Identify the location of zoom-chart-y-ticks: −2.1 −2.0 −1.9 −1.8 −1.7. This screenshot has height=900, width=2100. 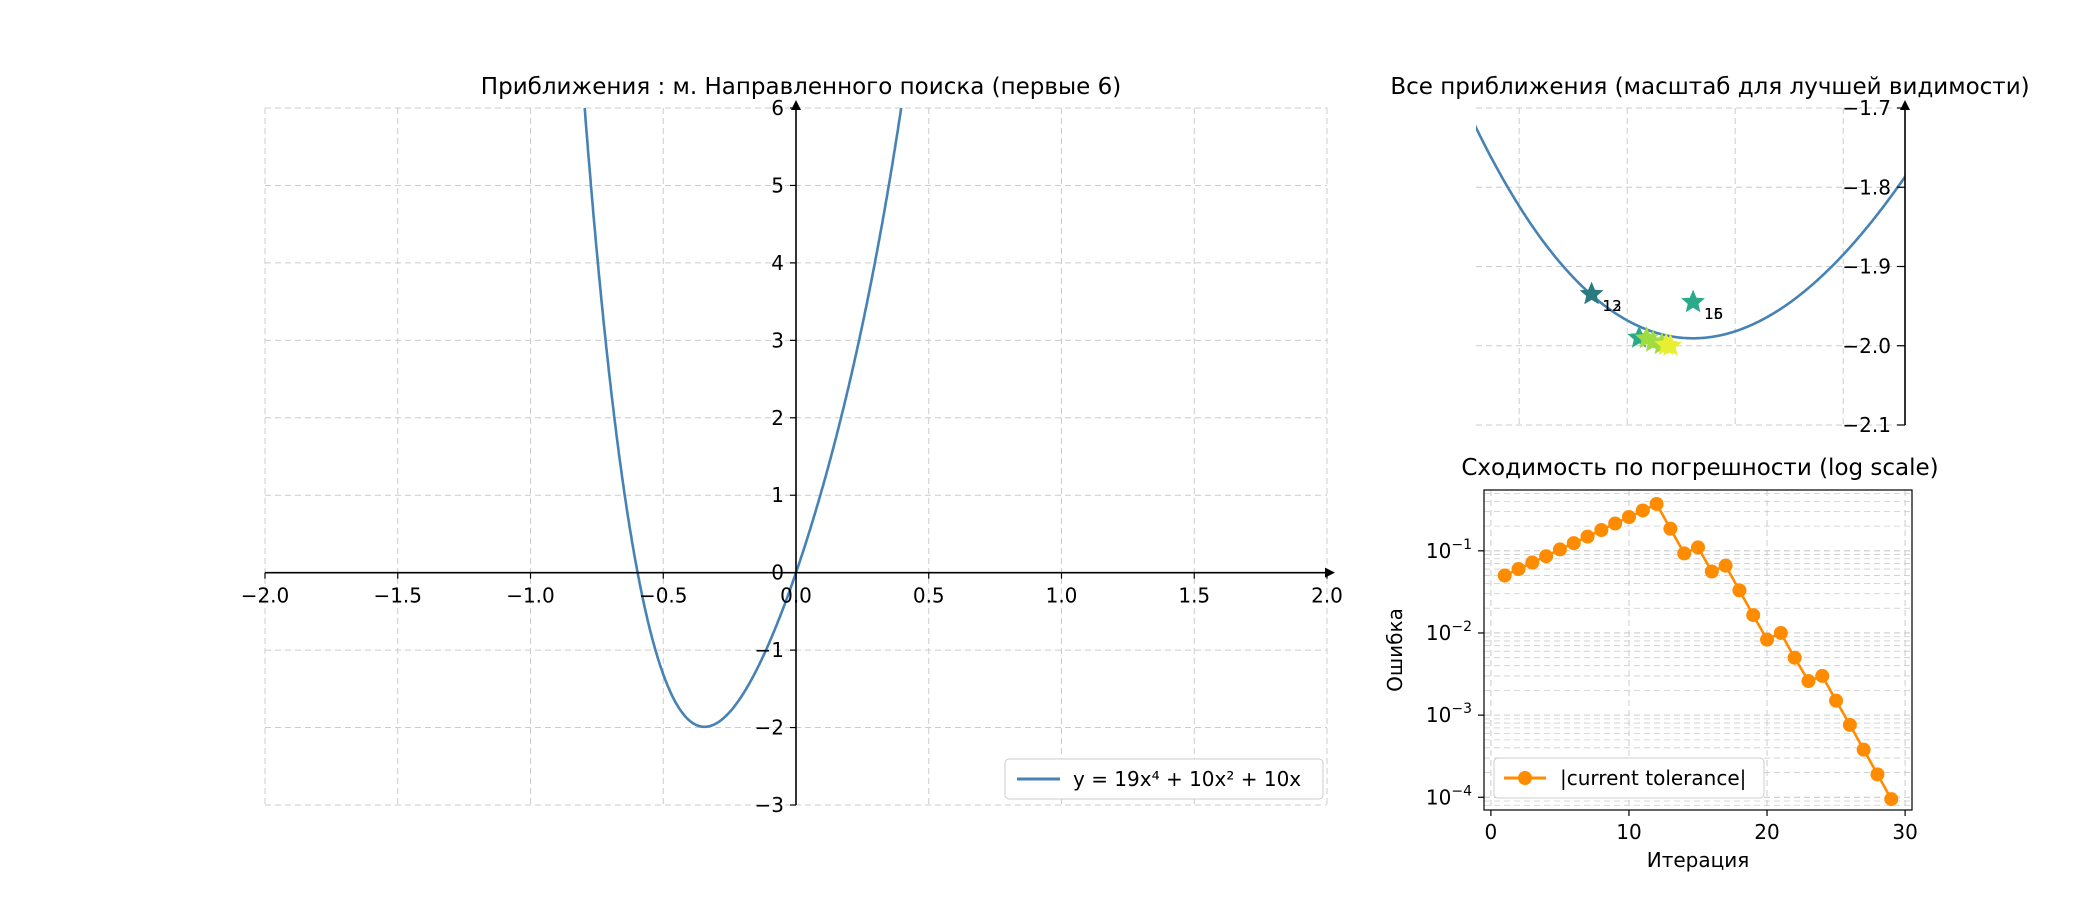
(1873, 266).